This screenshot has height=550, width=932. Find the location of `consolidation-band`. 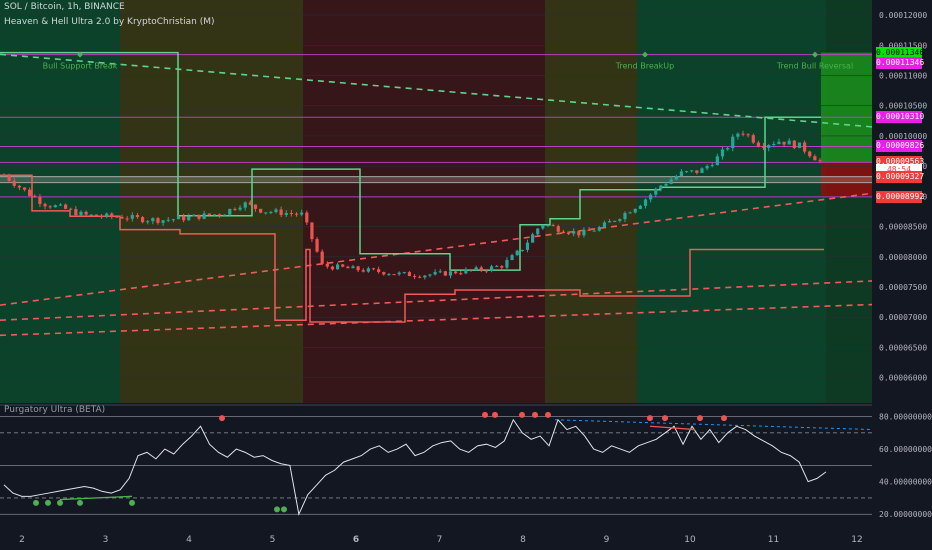

consolidation-band is located at coordinates (436, 179).